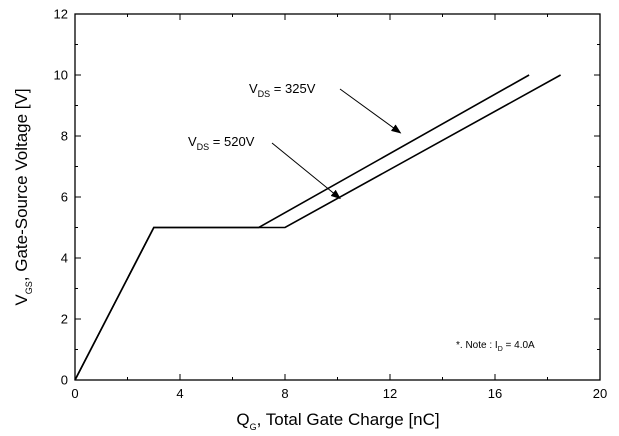 The image size is (619, 436). Describe the element at coordinates (348, 419) in the screenshot. I see `x-axis-title-rest: , Total Gate Charge [nC]` at that location.